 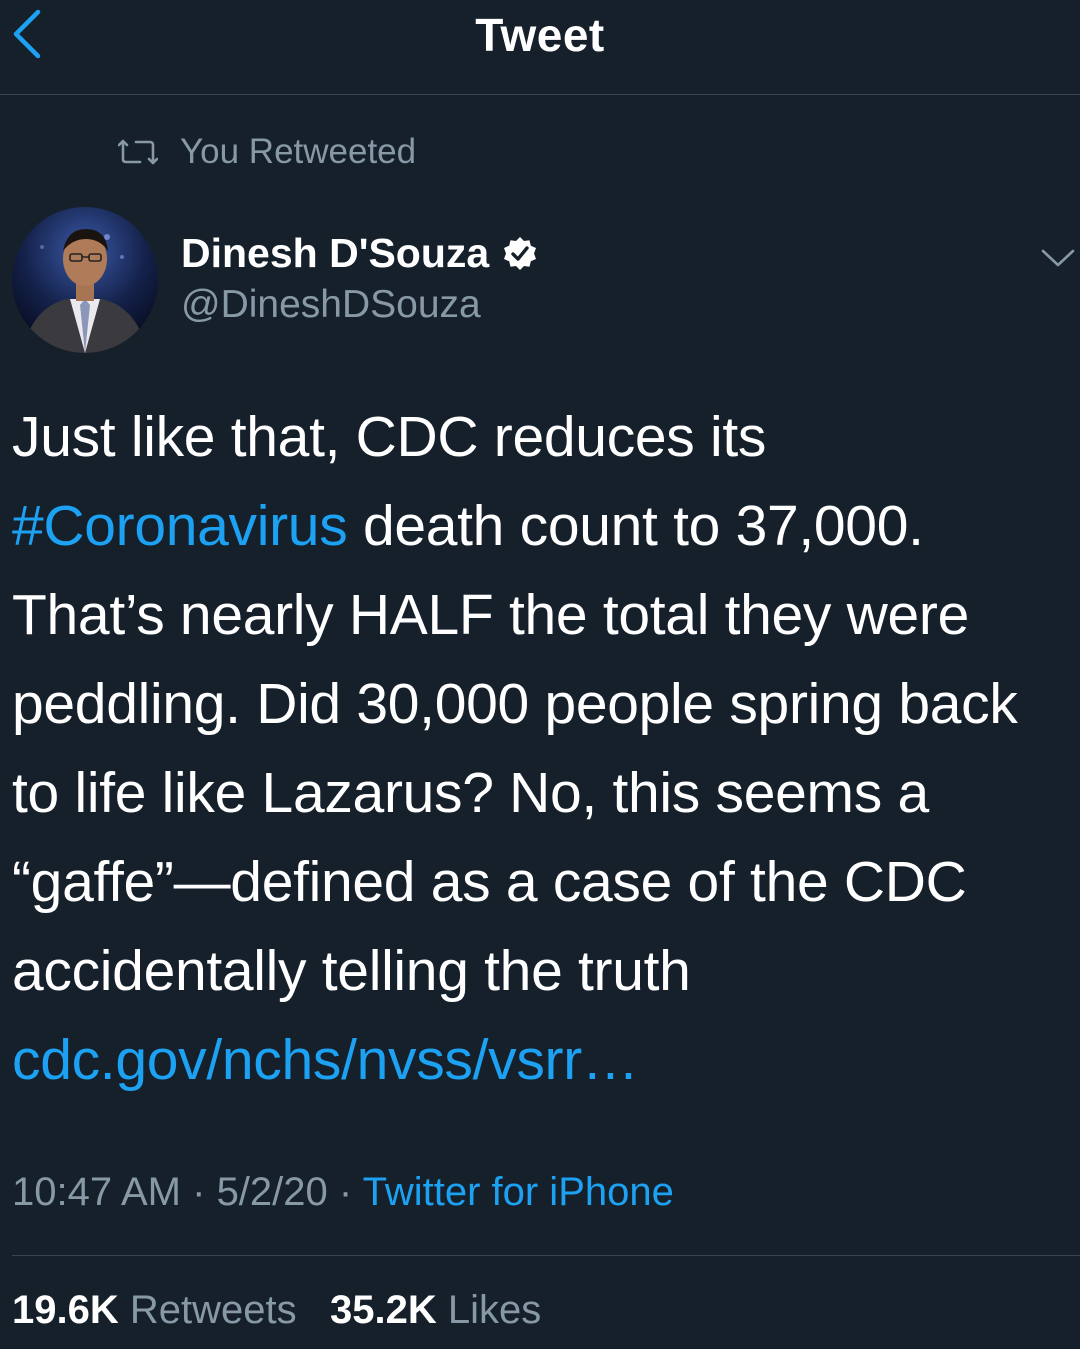 What do you see at coordinates (494, 1310) in the screenshot?
I see `likes-label: Likes` at bounding box center [494, 1310].